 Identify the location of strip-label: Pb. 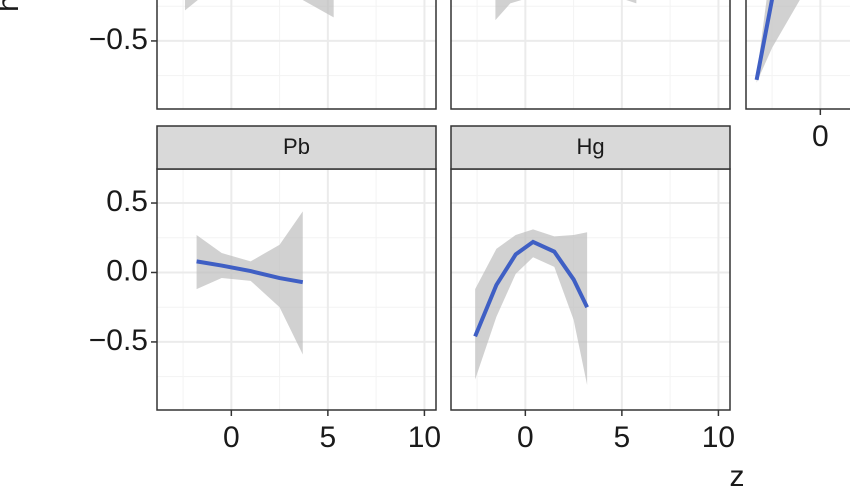
(296, 146).